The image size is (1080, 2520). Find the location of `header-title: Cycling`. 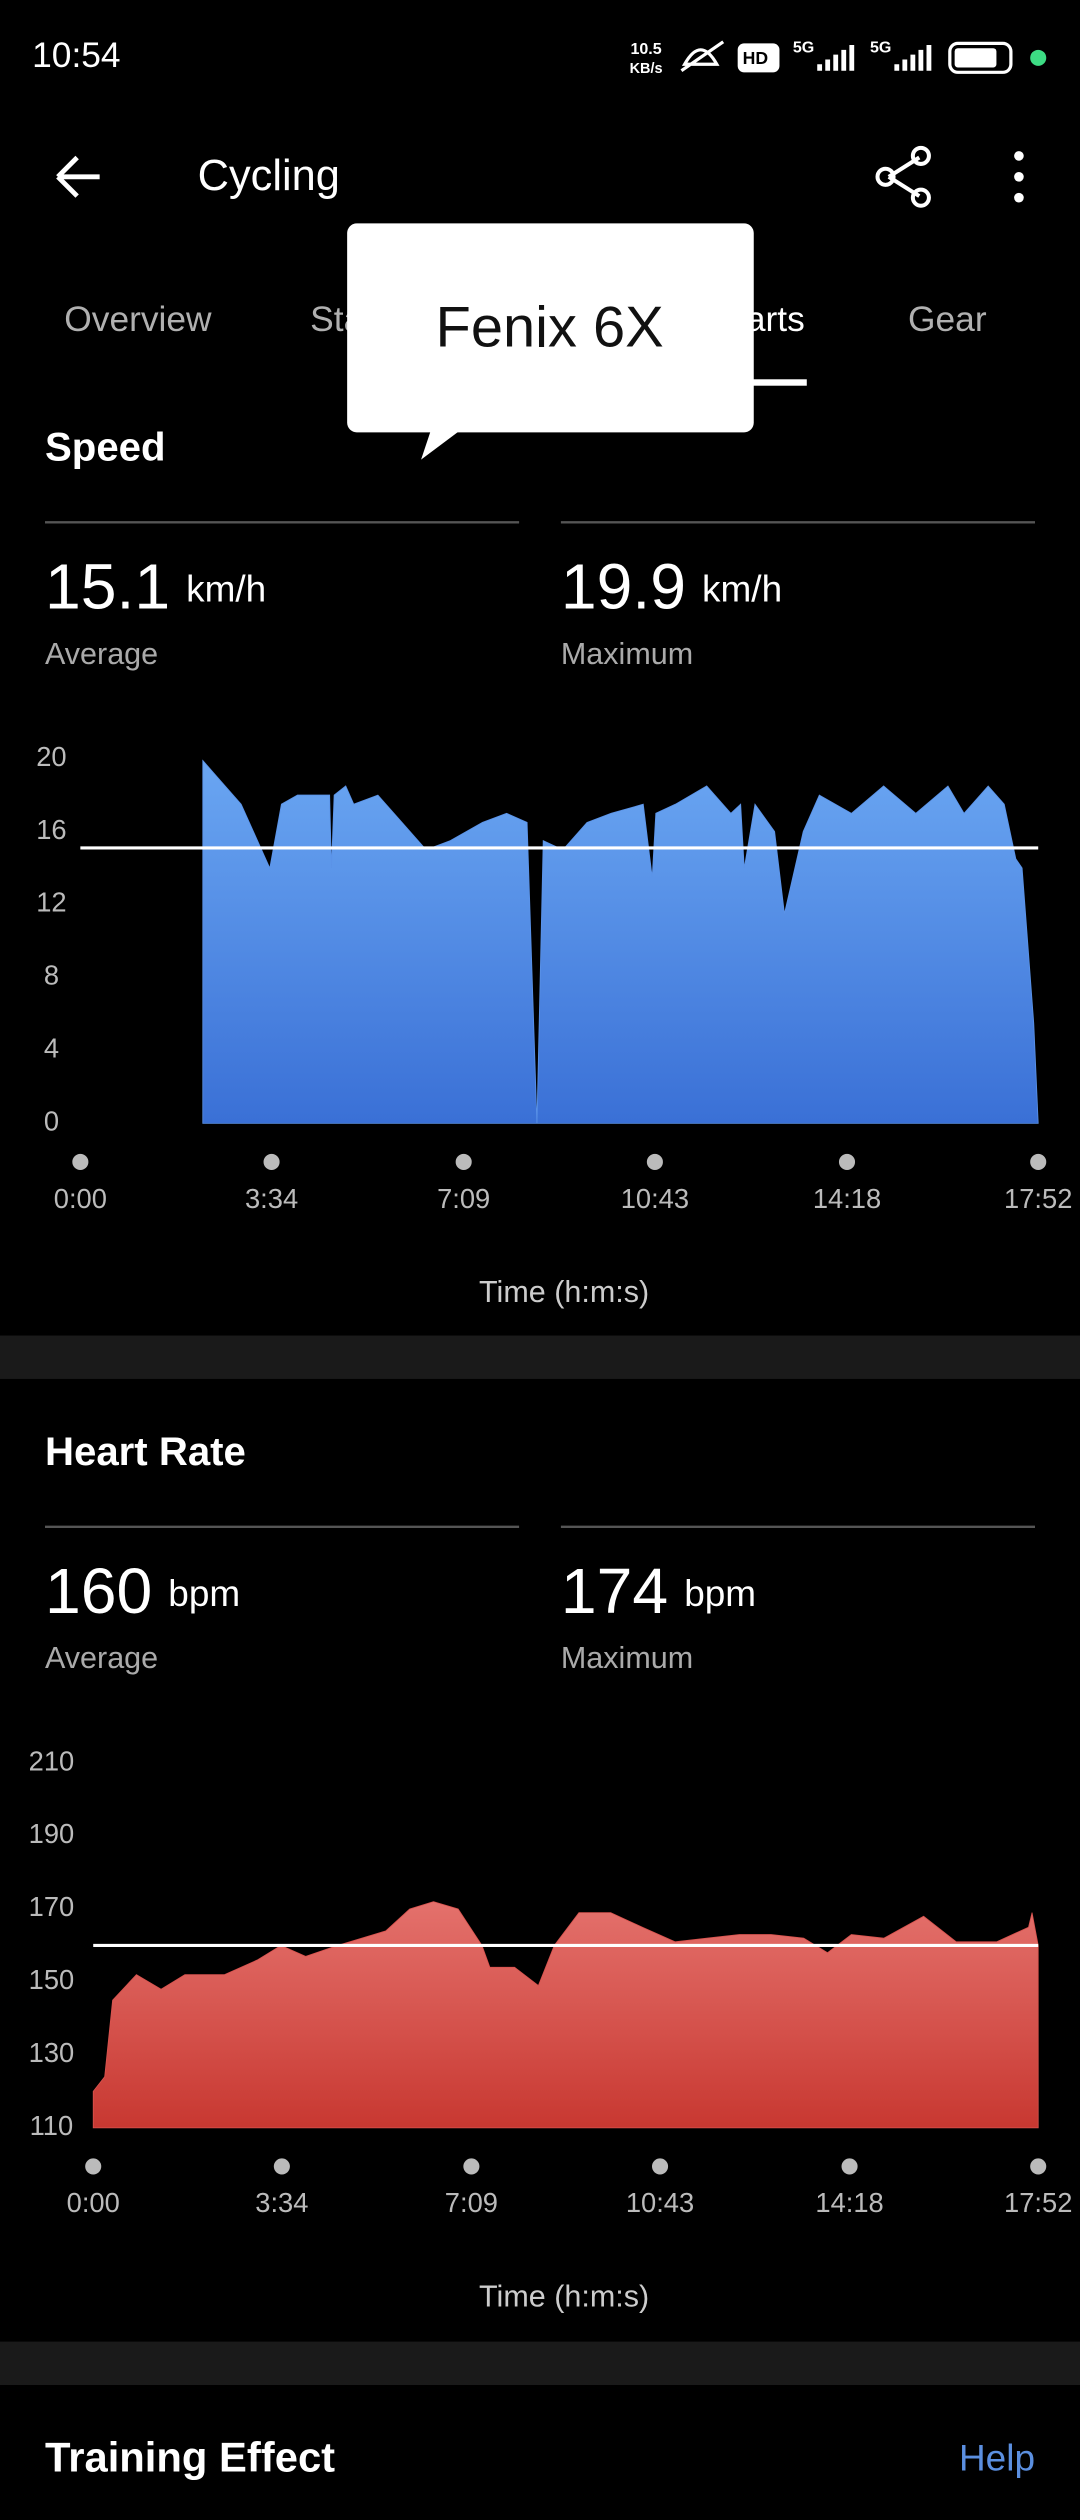

header-title: Cycling is located at coordinates (269, 176).